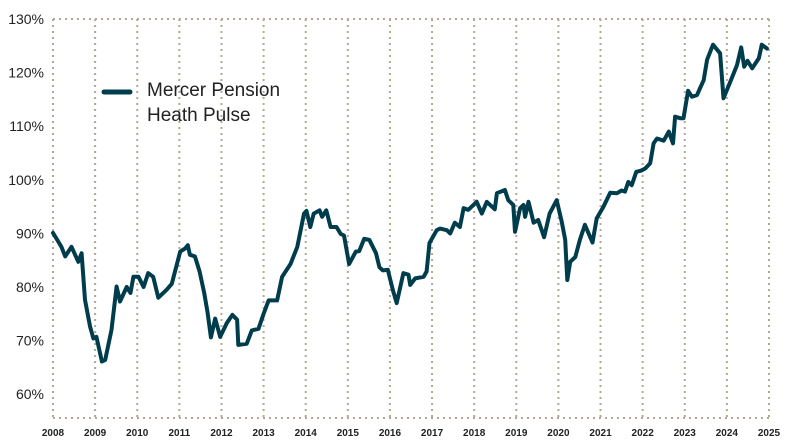  Describe the element at coordinates (26, 126) in the screenshot. I see `y-tick-label-110: 110%` at that location.